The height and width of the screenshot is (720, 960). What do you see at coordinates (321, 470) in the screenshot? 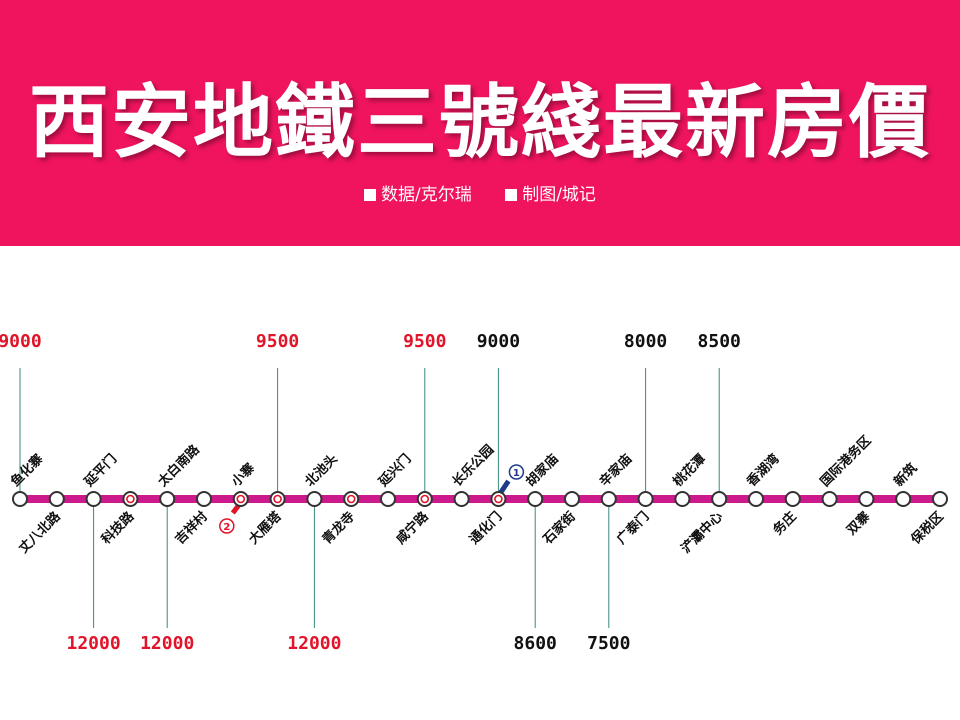
I see `station-label: 北池头` at bounding box center [321, 470].